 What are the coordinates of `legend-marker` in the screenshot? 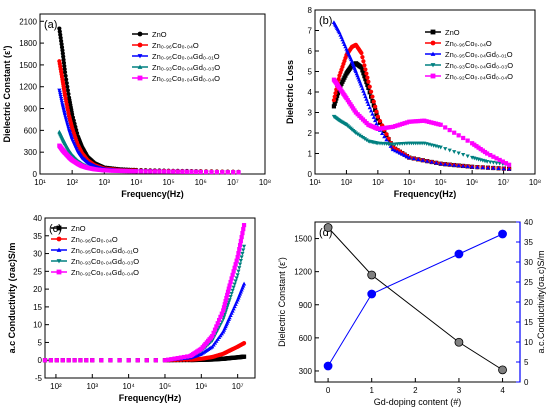 It's located at (59, 239).